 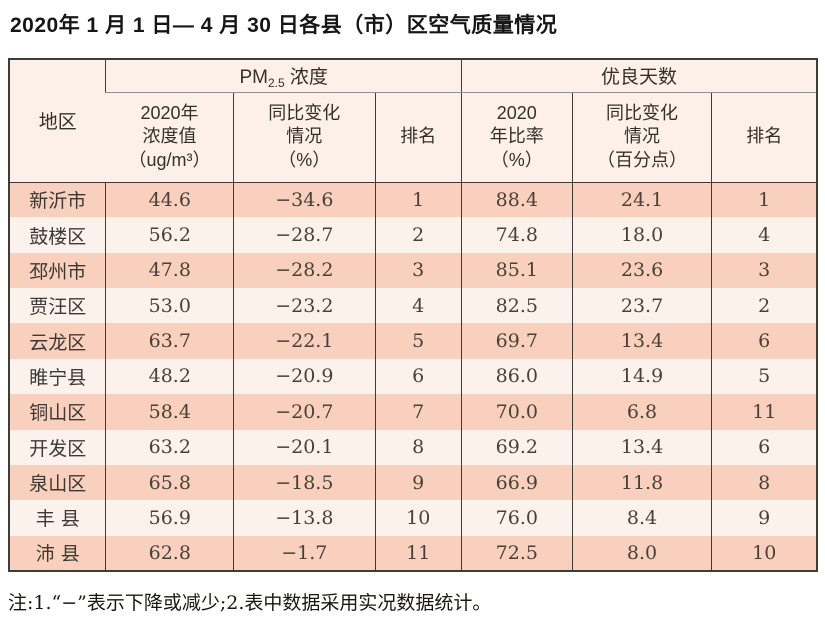 What do you see at coordinates (57, 519) in the screenshot?
I see `region-cell: 丰 县` at bounding box center [57, 519].